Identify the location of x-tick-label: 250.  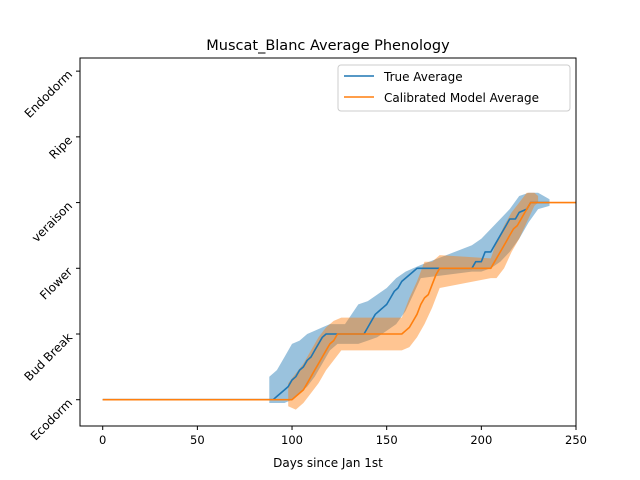
(576, 440).